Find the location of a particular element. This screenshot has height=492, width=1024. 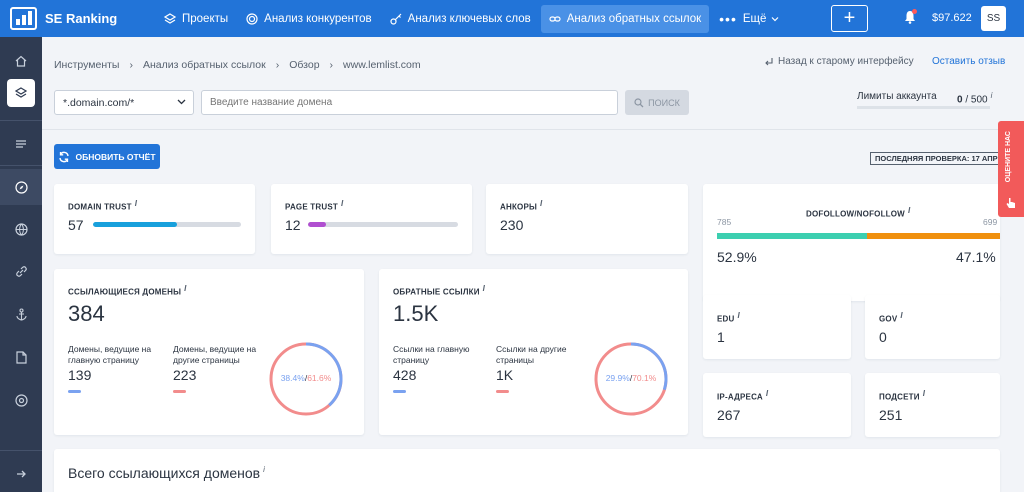

nav-projects: Проекты is located at coordinates (196, 19).